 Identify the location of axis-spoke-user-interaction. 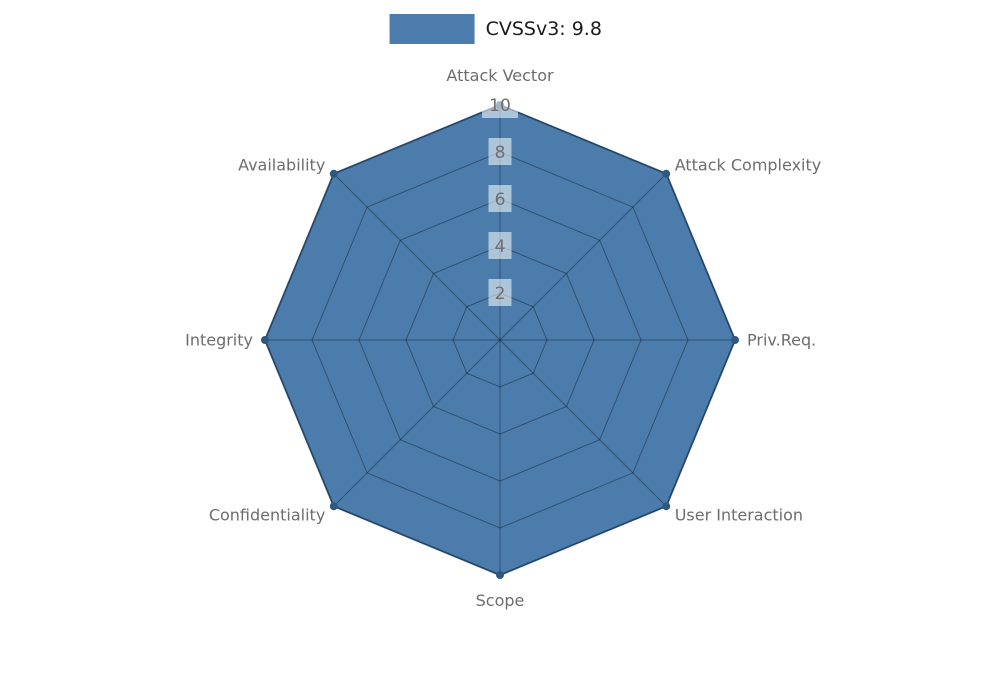
(583, 423).